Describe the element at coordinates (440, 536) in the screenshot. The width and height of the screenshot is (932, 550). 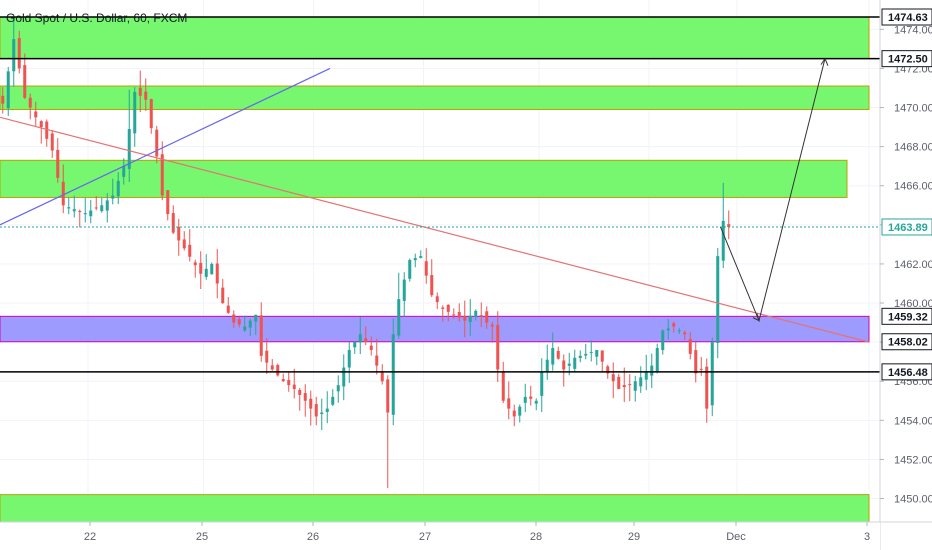
I see `x-axis-background` at that location.